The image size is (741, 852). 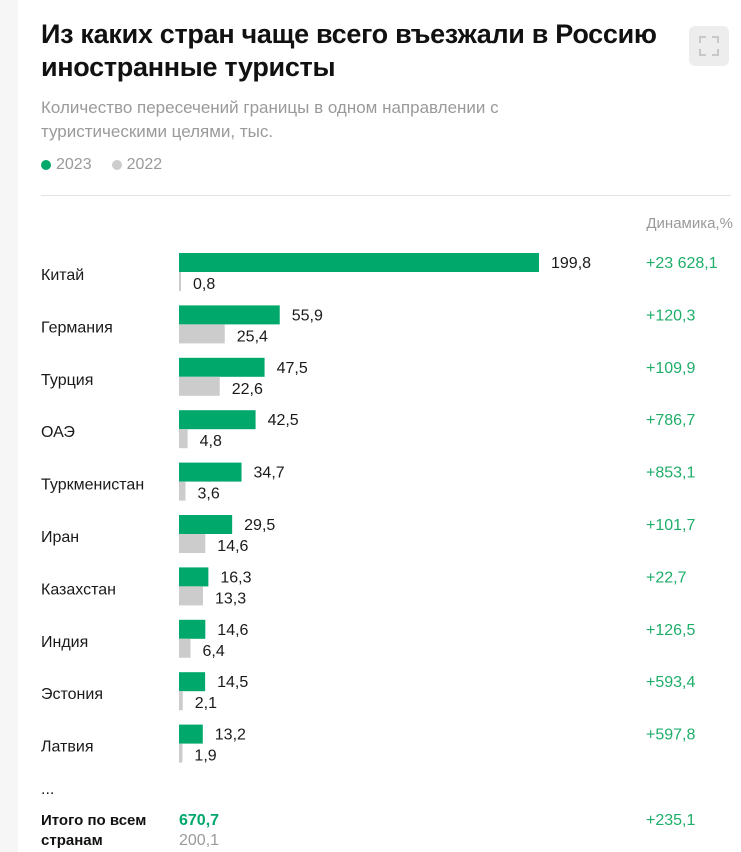 What do you see at coordinates (670, 682) in the screenshot?
I see `dynamics-value: +593,4` at bounding box center [670, 682].